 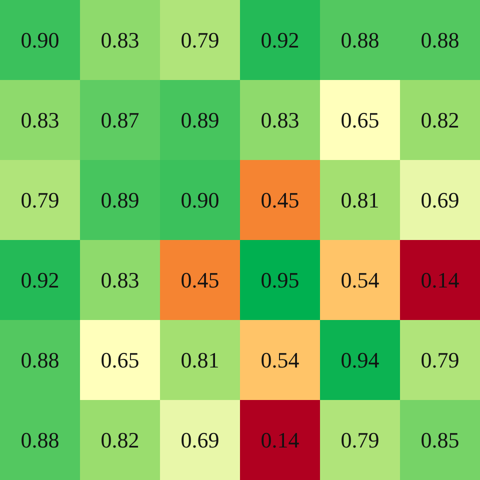 I want to click on data-label: 0.87, so click(x=120, y=120).